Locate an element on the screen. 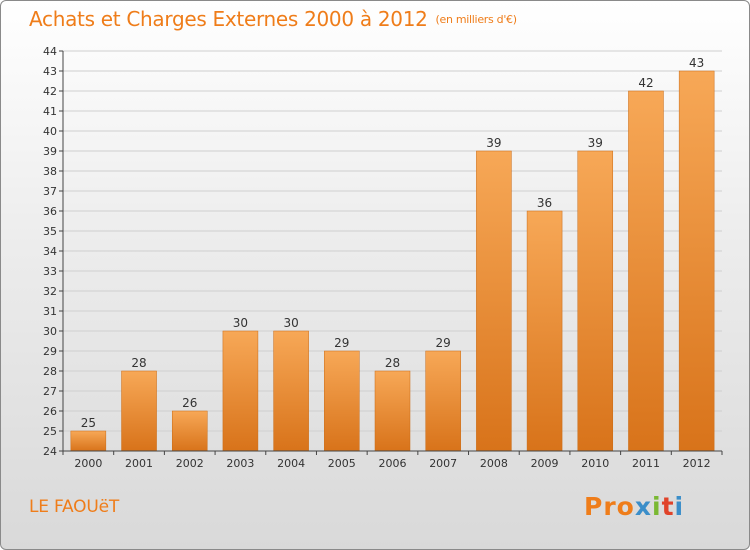 This screenshot has width=750, height=550. x-tick-label-2009: 2009 is located at coordinates (545, 463).